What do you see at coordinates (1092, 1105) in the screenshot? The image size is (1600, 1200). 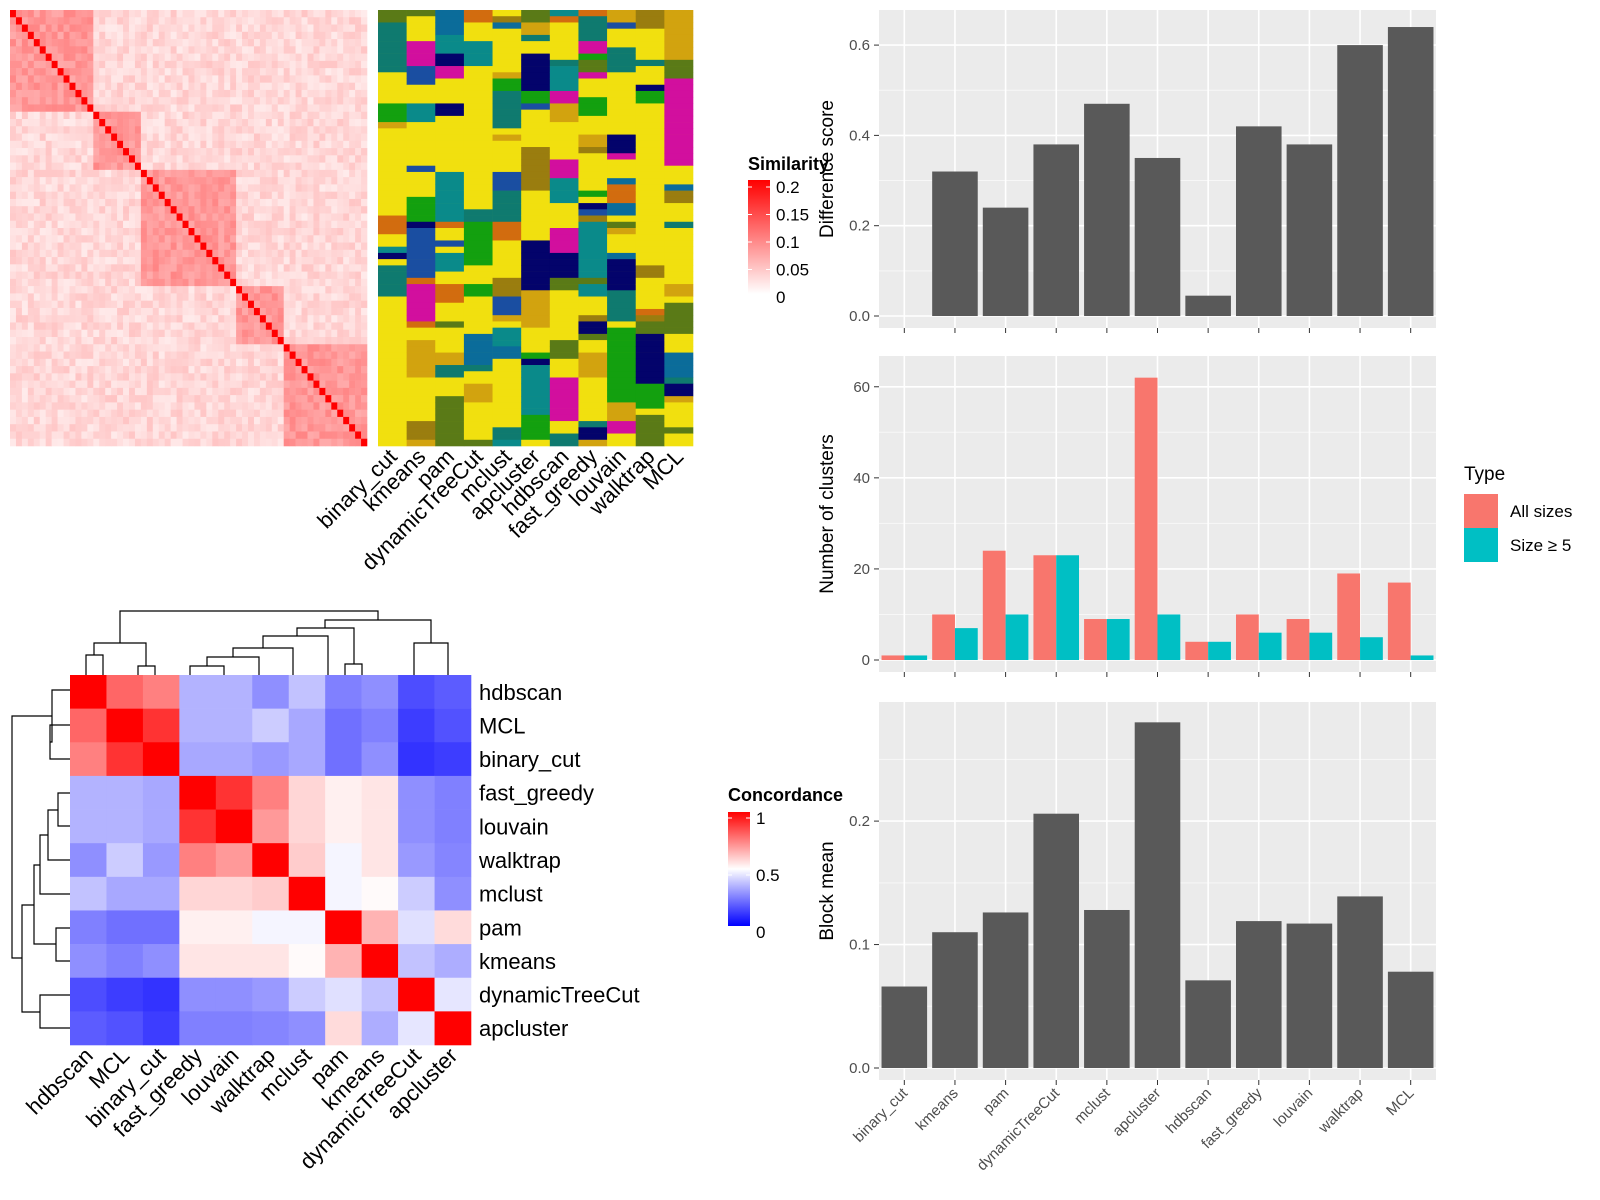 I see `x-category-label: mclust` at bounding box center [1092, 1105].